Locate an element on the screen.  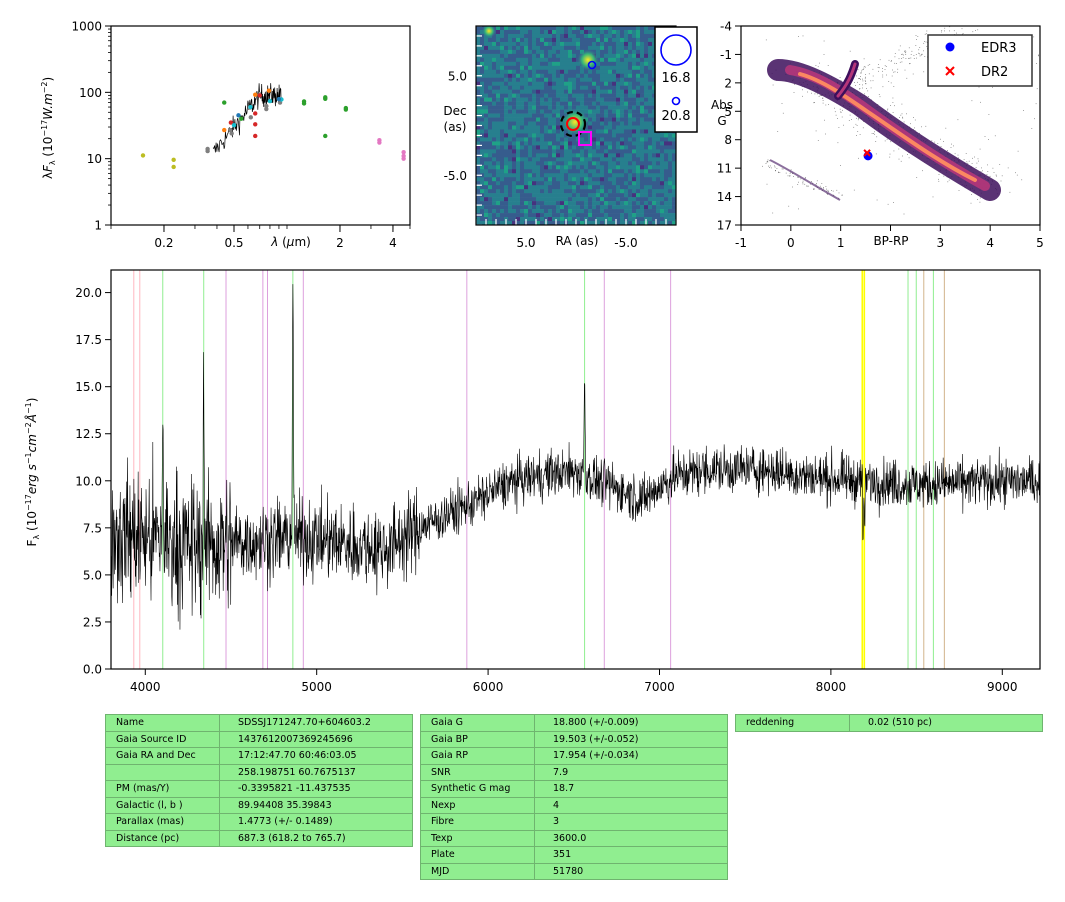
pm-box-marker is located at coordinates (585, 138).